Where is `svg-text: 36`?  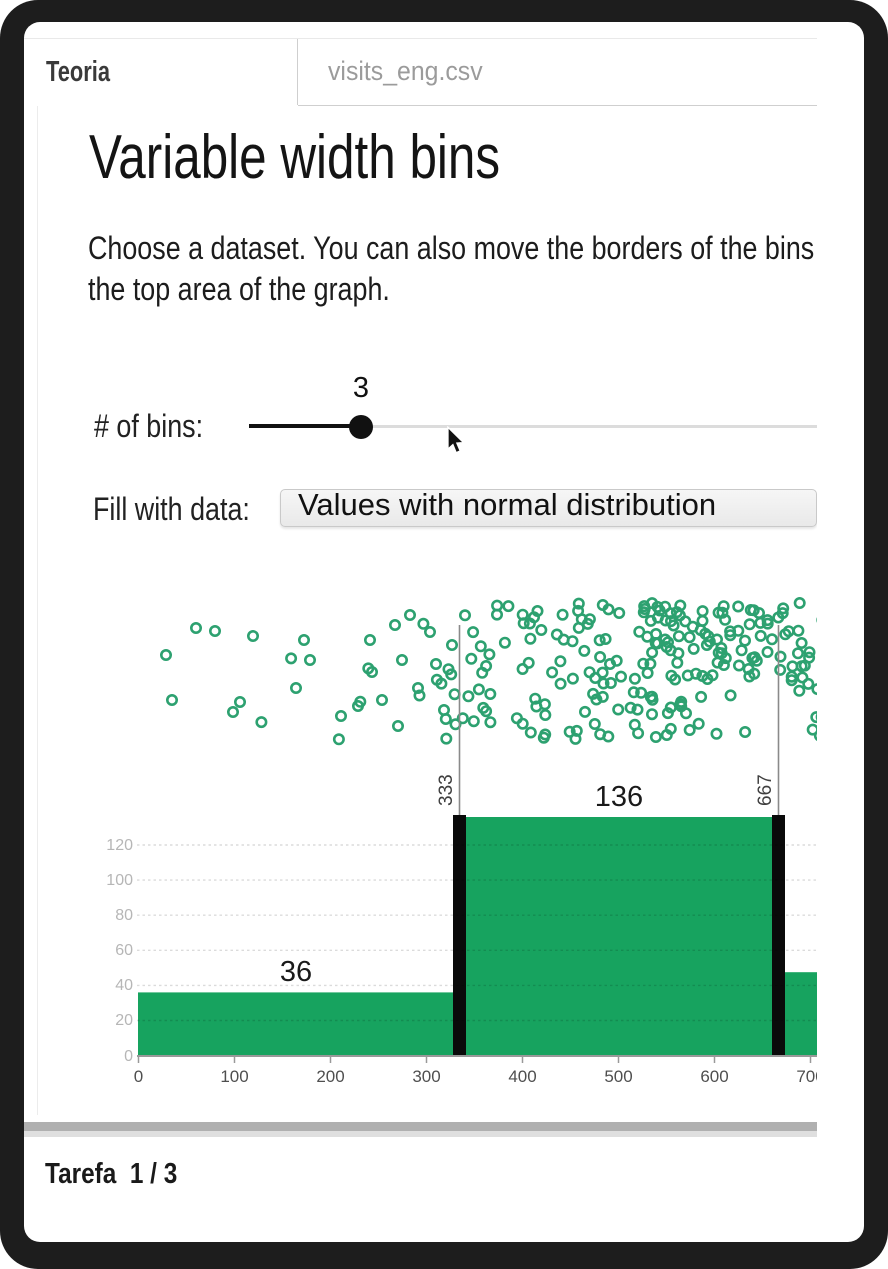 svg-text: 36 is located at coordinates (296, 972).